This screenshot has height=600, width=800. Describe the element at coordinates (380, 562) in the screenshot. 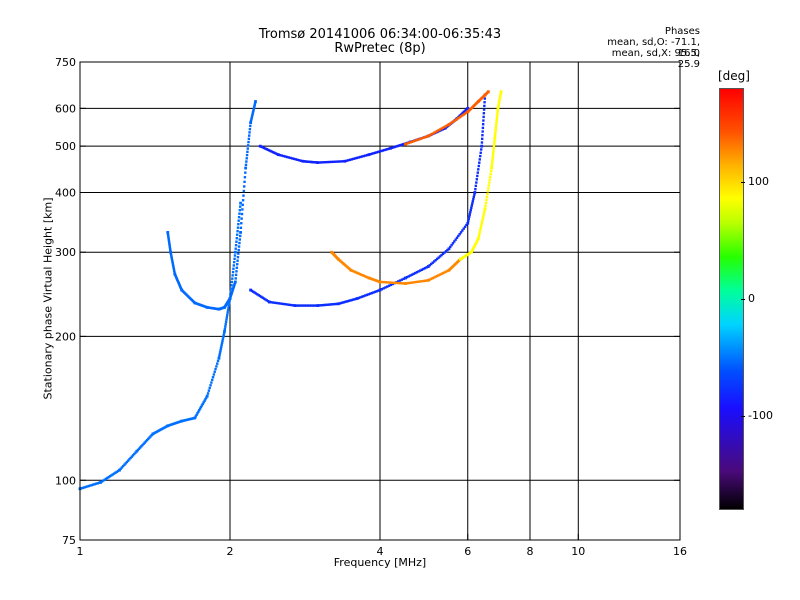

I see `x-axis-label: Frequency [MHz]` at that location.